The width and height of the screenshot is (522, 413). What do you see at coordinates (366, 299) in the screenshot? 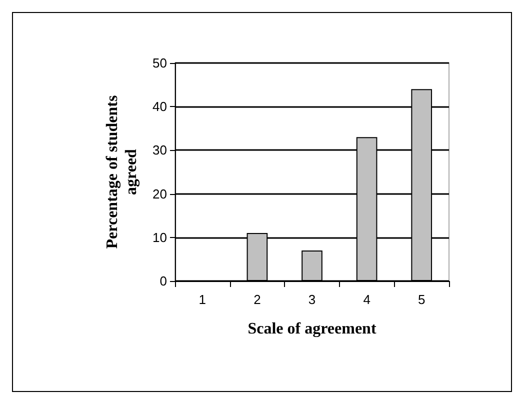
I see `x-tick-label: 4` at bounding box center [366, 299].